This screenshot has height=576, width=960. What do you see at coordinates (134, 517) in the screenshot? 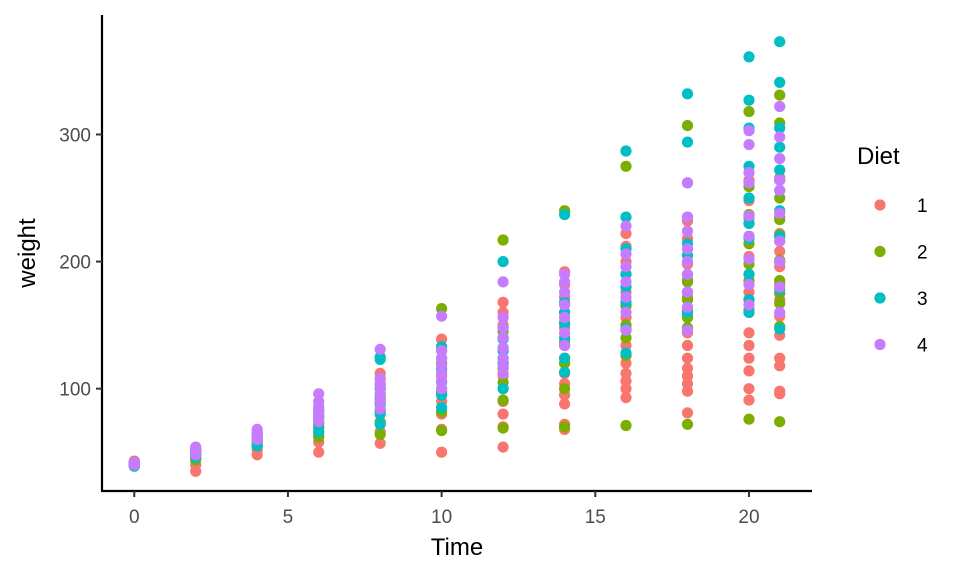
I see `x-tick-label-0: 0` at bounding box center [134, 517].